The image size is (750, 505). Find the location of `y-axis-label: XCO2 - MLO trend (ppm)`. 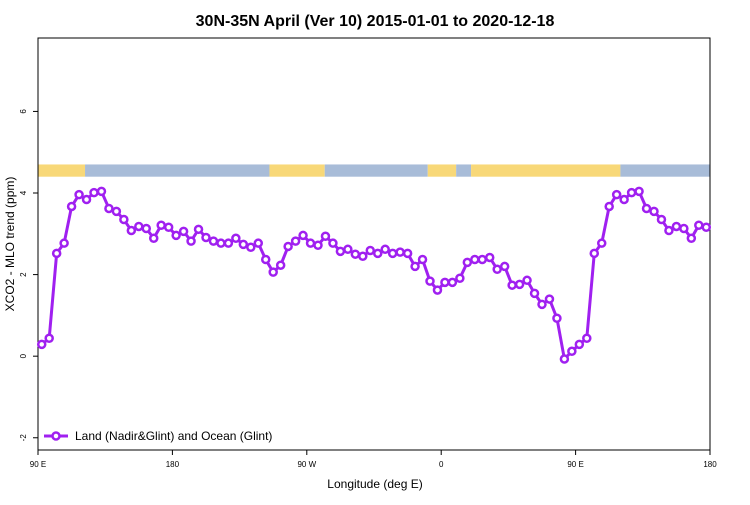

y-axis-label: XCO2 - MLO trend (ppm) is located at coordinates (10, 244).